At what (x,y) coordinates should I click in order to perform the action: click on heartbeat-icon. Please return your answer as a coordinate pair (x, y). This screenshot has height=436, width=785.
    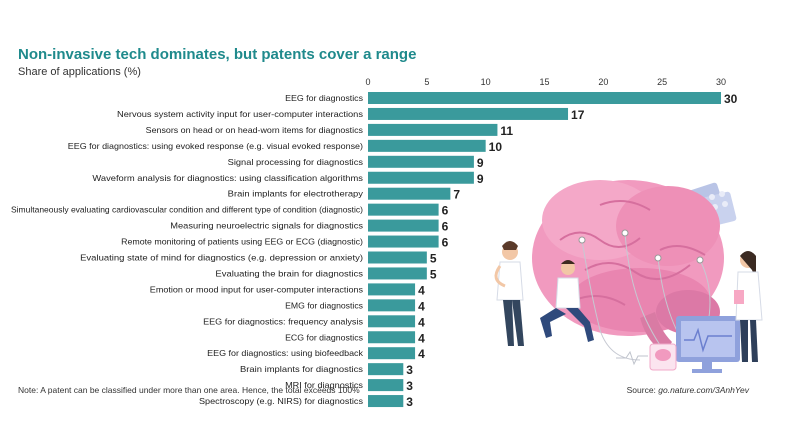
    Looking at the image, I should click on (632, 358).